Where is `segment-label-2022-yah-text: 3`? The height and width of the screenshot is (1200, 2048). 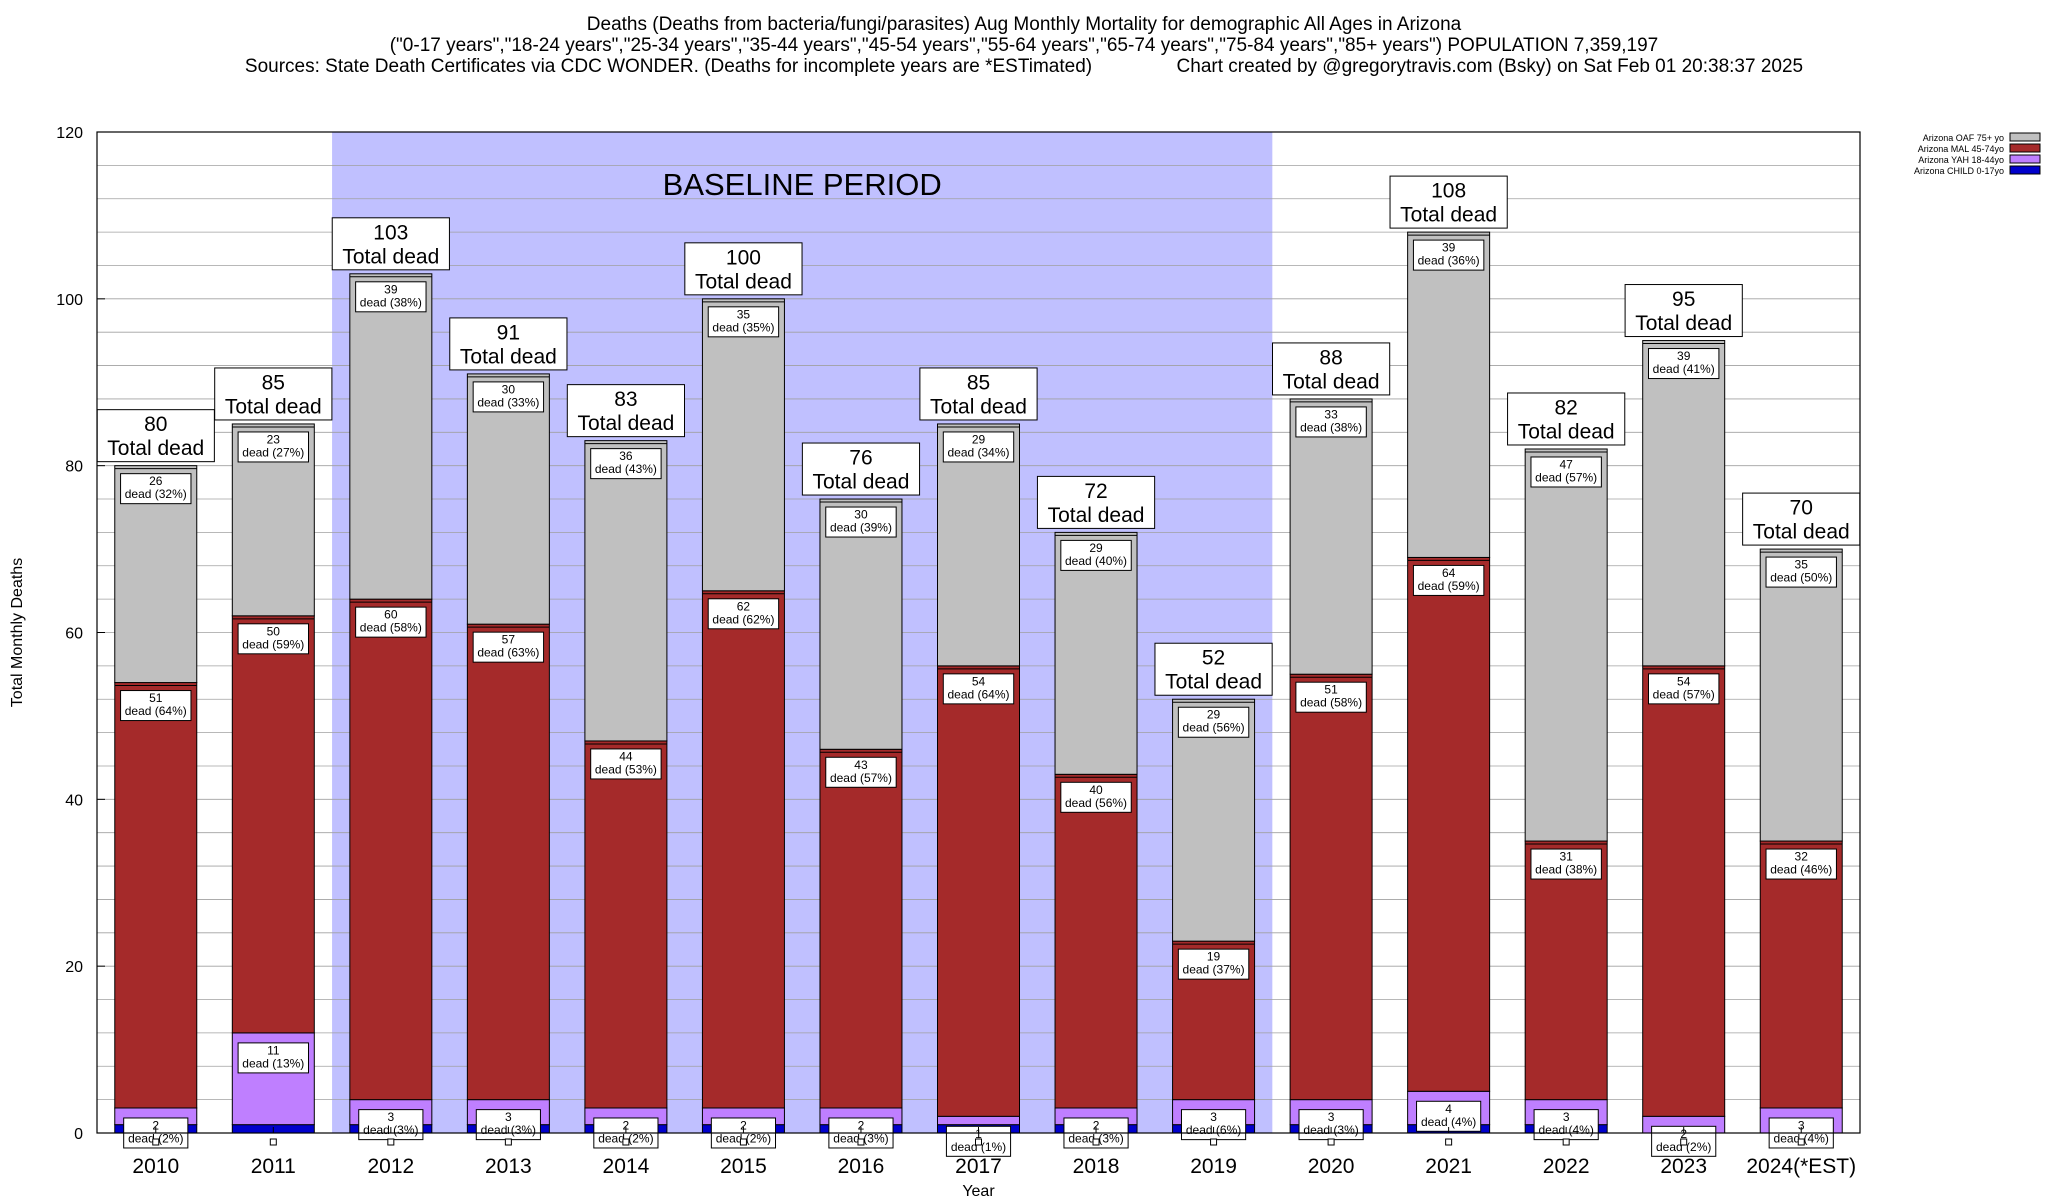 segment-label-2022-yah-text: 3 is located at coordinates (1566, 1117).